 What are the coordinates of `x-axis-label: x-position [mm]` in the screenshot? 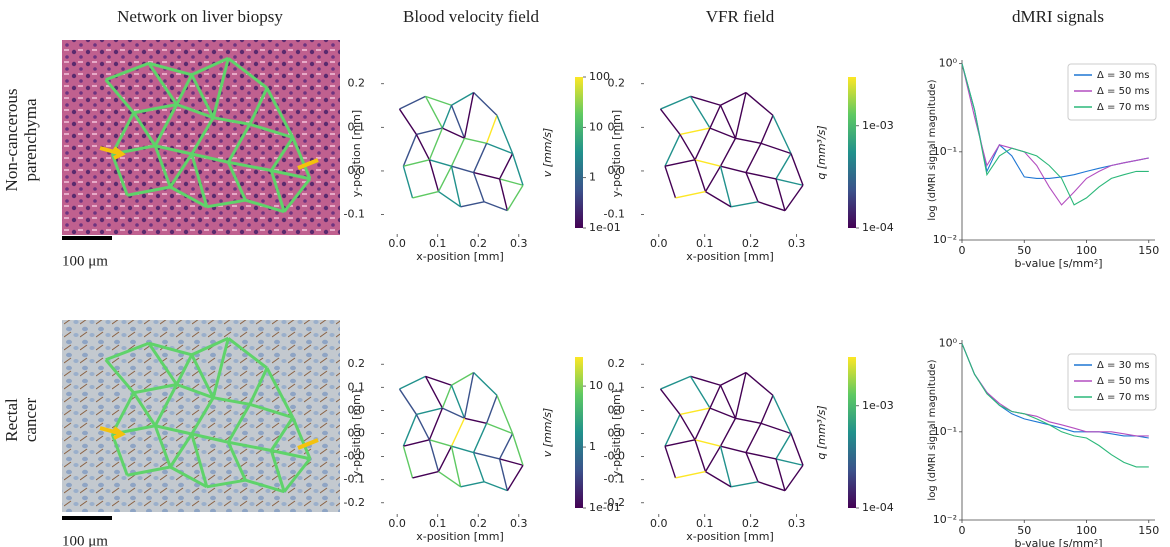 It's located at (730, 536).